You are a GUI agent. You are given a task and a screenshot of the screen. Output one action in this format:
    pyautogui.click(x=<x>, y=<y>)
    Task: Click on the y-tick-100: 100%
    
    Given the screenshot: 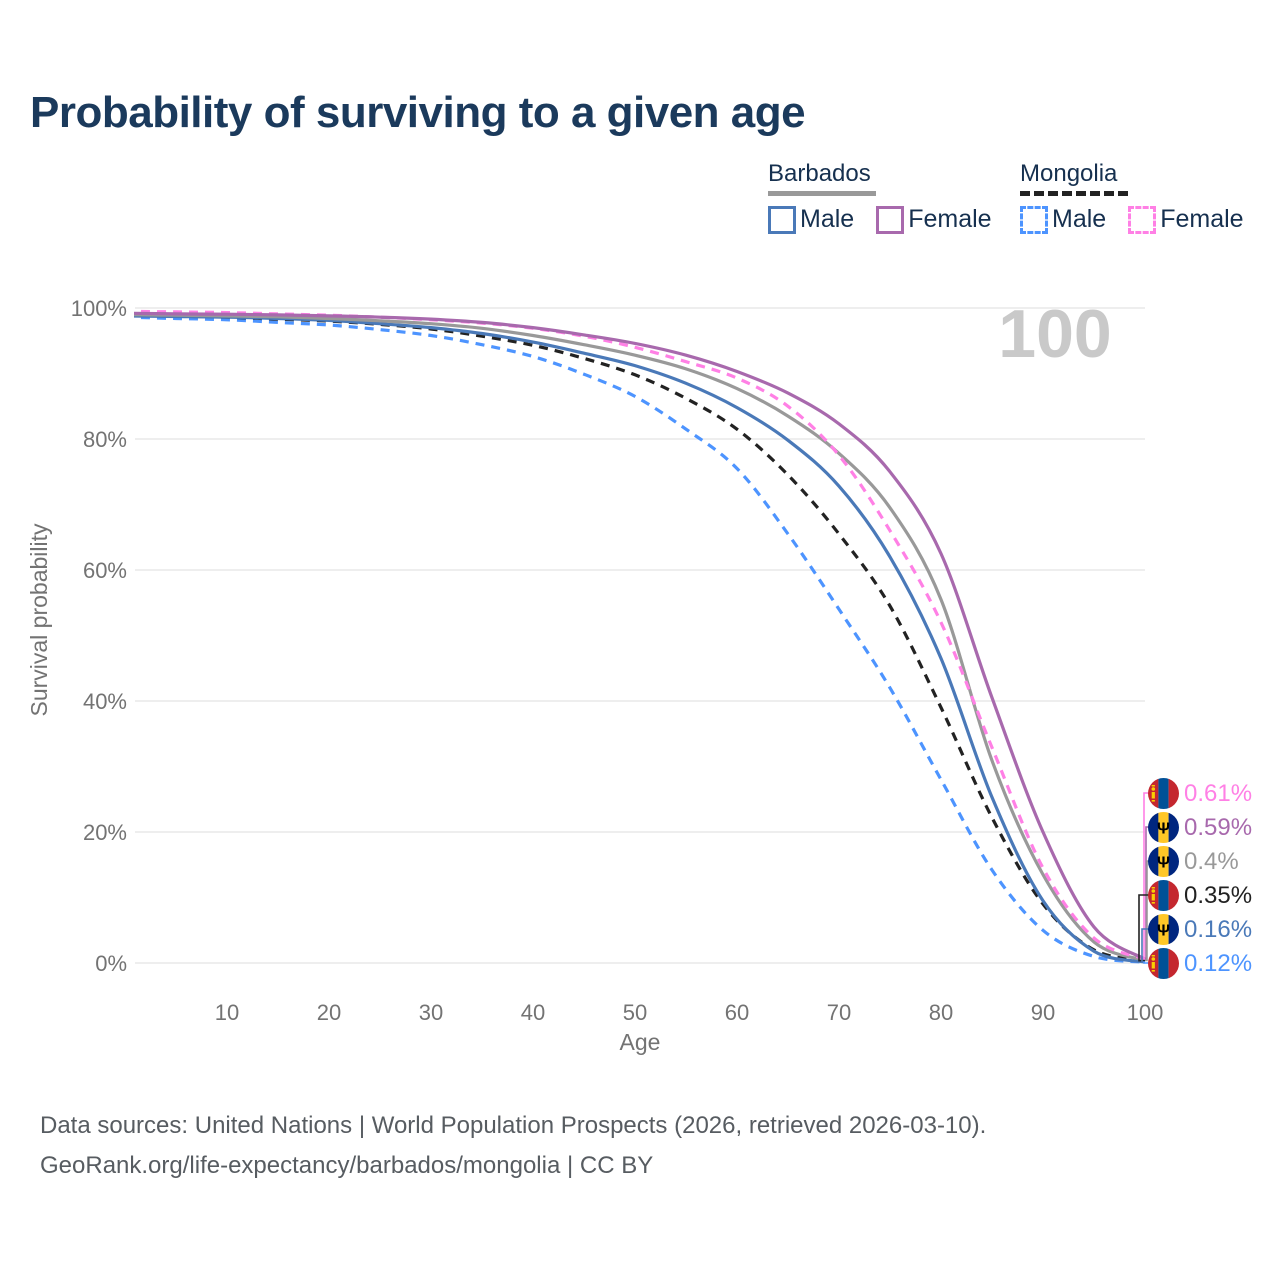 What is the action you would take?
    pyautogui.click(x=99, y=308)
    